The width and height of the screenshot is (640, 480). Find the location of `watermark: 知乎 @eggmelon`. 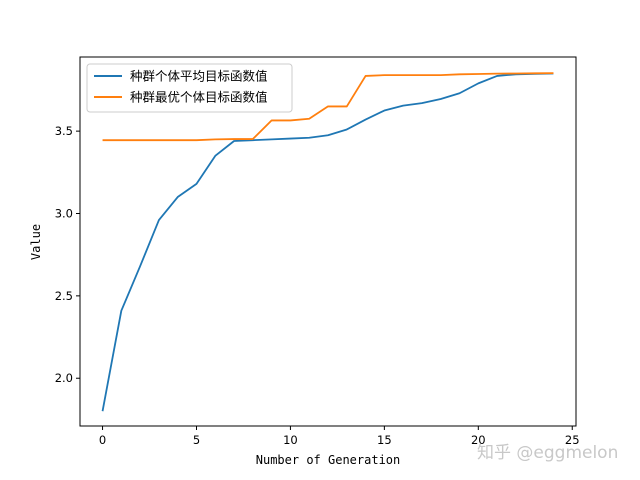

watermark: 知乎 @eggmelon is located at coordinates (547, 453).